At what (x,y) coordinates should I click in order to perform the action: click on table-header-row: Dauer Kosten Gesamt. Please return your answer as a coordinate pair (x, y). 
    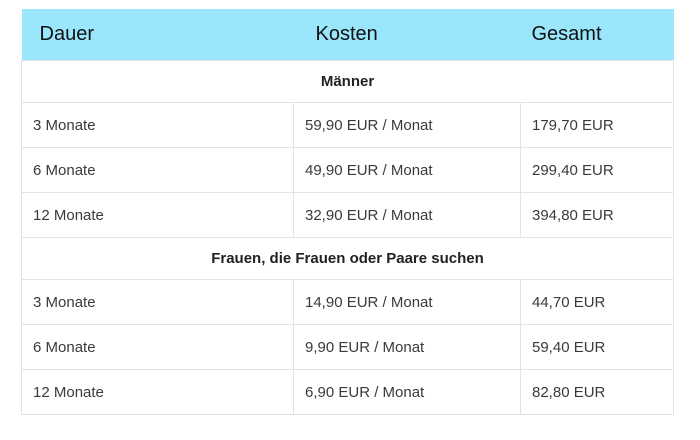
    Looking at the image, I should click on (347, 35).